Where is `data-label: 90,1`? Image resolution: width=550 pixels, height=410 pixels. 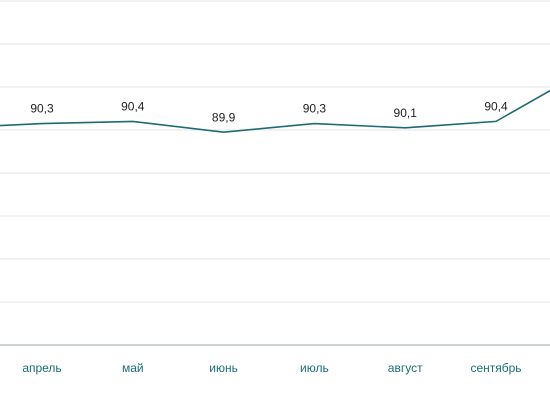
data-label: 90,1 is located at coordinates (406, 113).